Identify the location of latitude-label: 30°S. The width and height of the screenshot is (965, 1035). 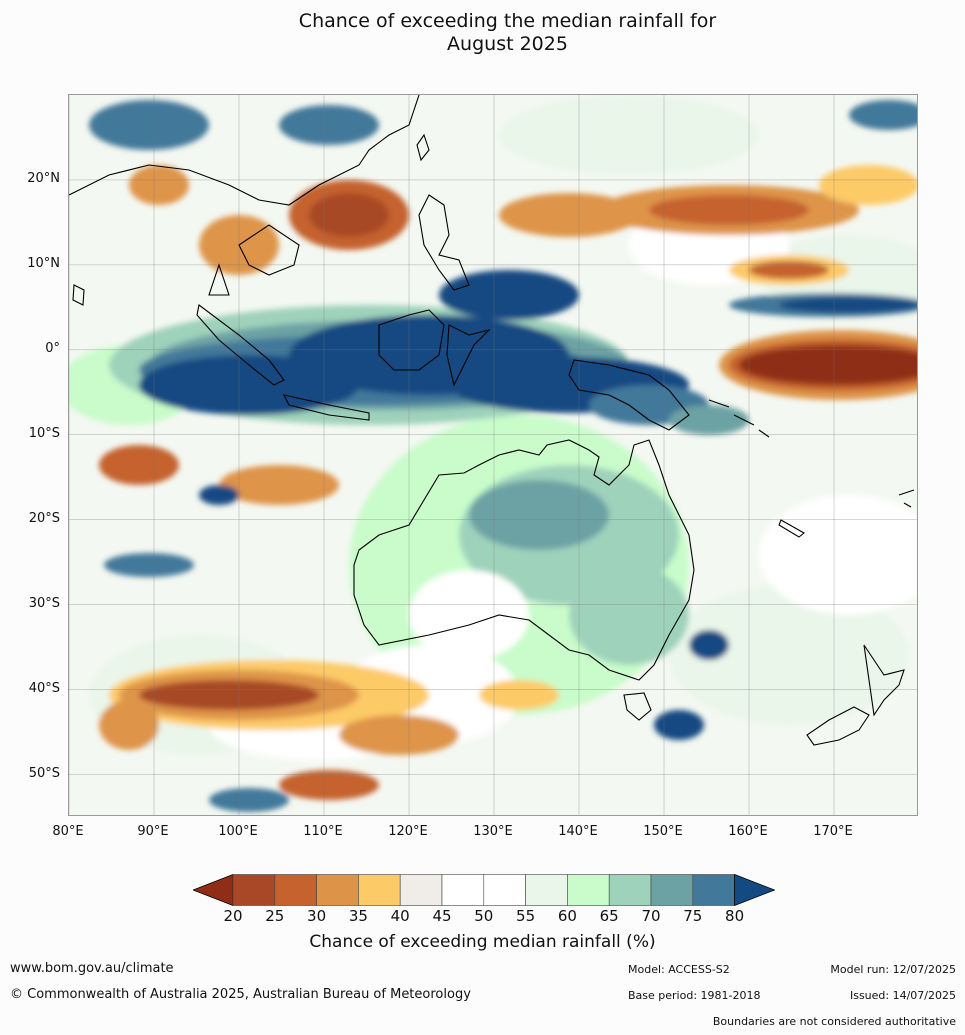
(44, 603).